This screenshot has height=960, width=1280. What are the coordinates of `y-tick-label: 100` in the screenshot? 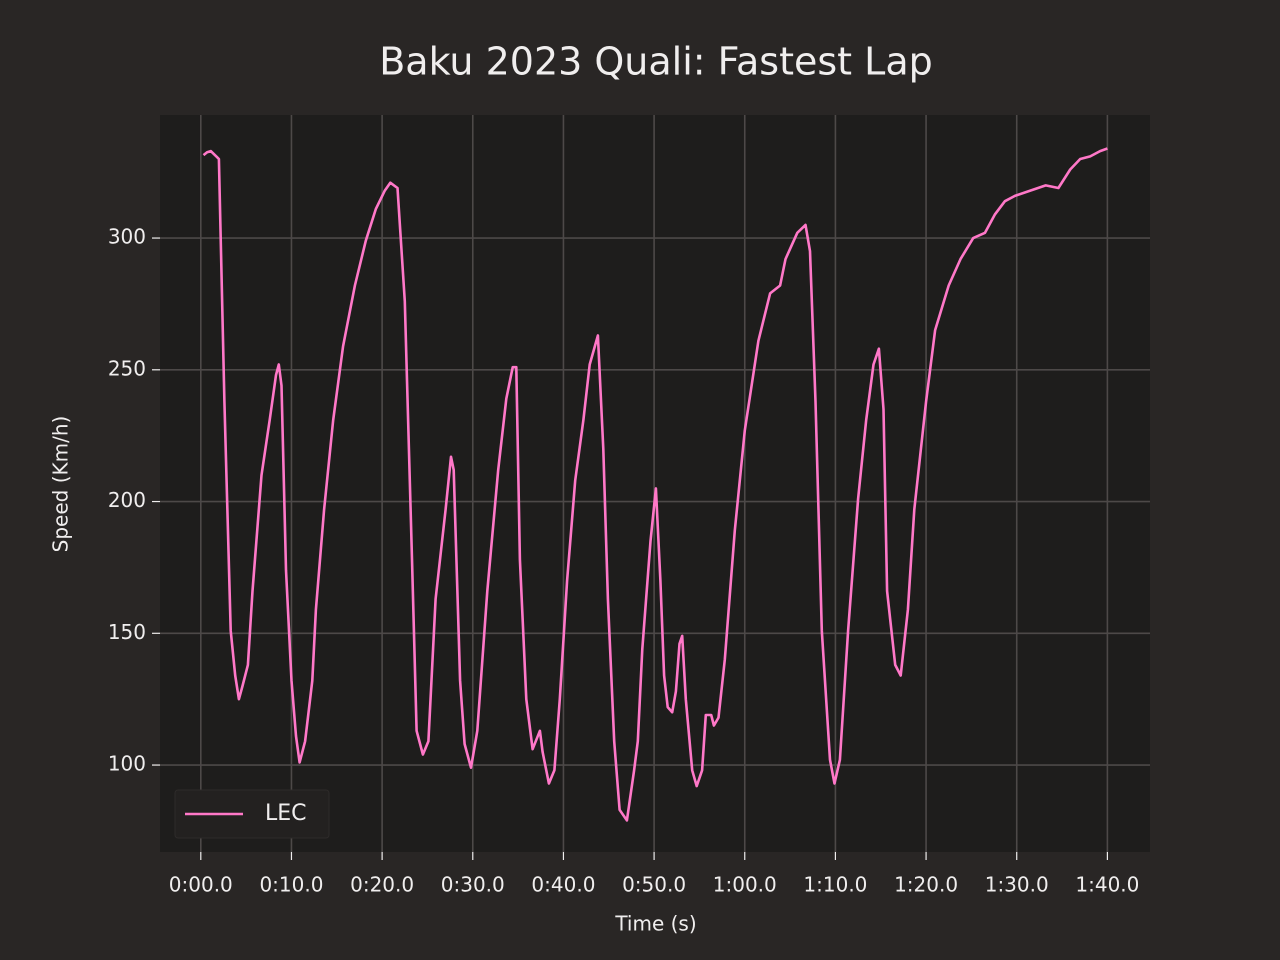 It's located at (127, 764).